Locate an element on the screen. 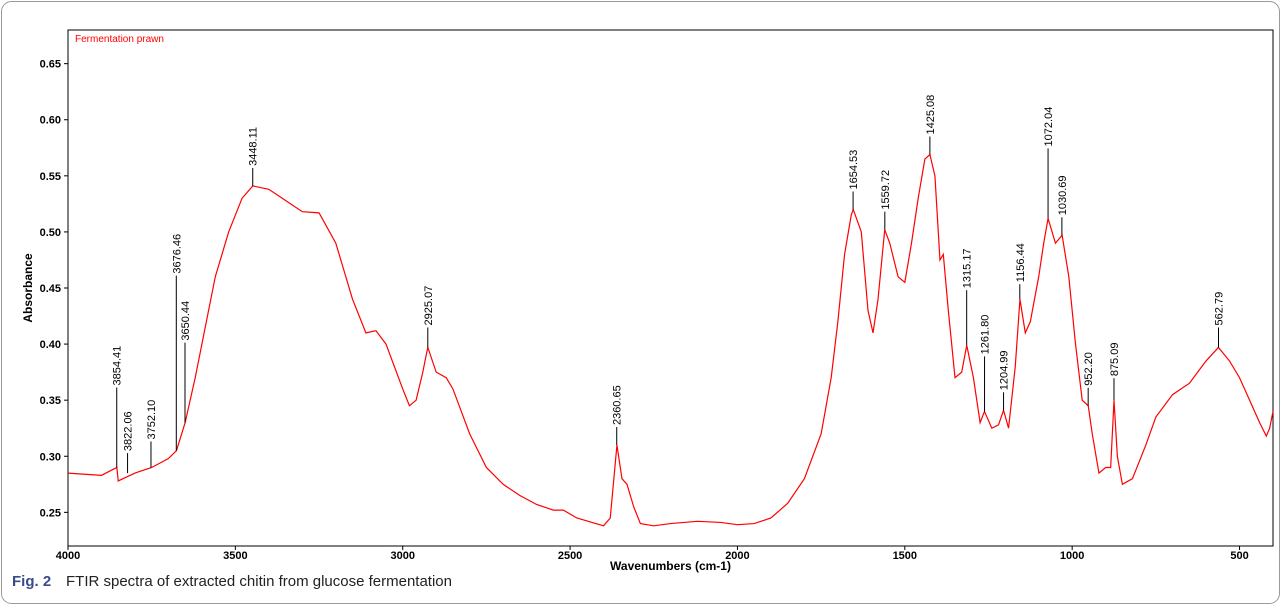 This screenshot has height=610, width=1281. peak-label: 1559.72 is located at coordinates (886, 190).